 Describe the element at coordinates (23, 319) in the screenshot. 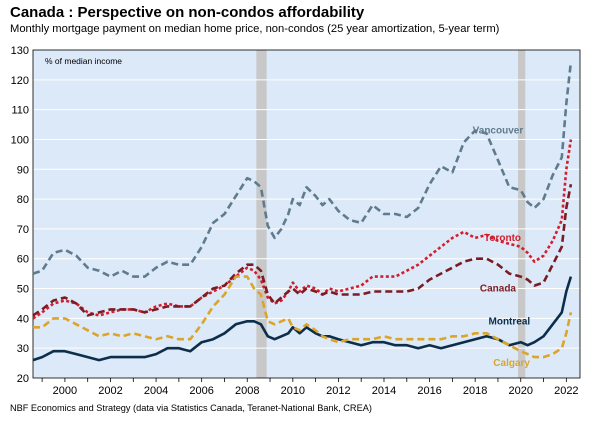

I see `y-tick-label-40: 40` at that location.